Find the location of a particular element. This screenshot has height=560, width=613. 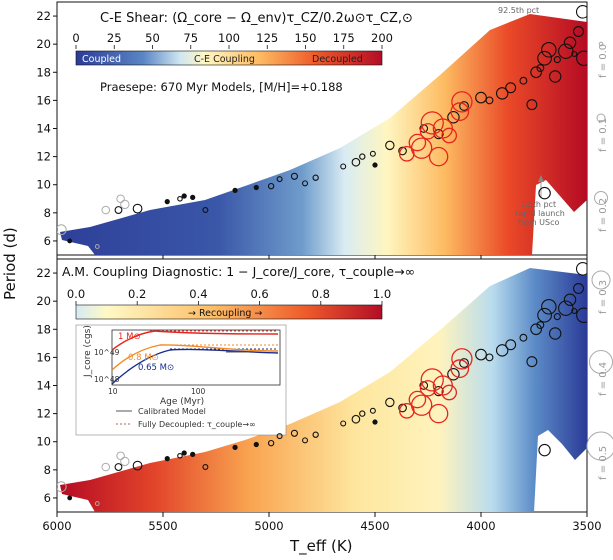

top-colorbar-label-coupled: Coupled is located at coordinates (101, 59).